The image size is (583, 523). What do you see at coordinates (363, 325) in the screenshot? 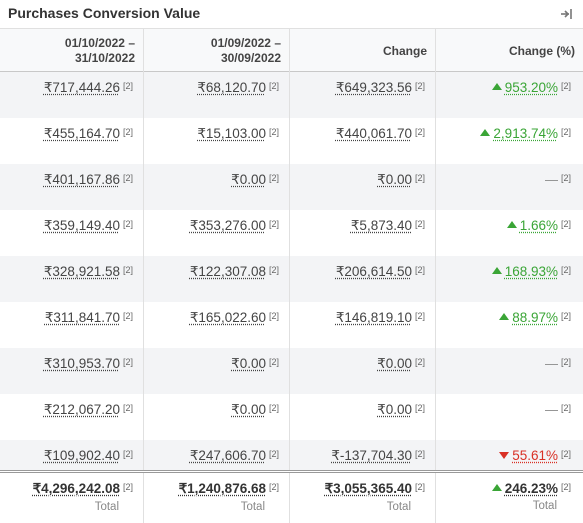
I see `cell-change: ₹146,819.10 [2]` at bounding box center [363, 325].